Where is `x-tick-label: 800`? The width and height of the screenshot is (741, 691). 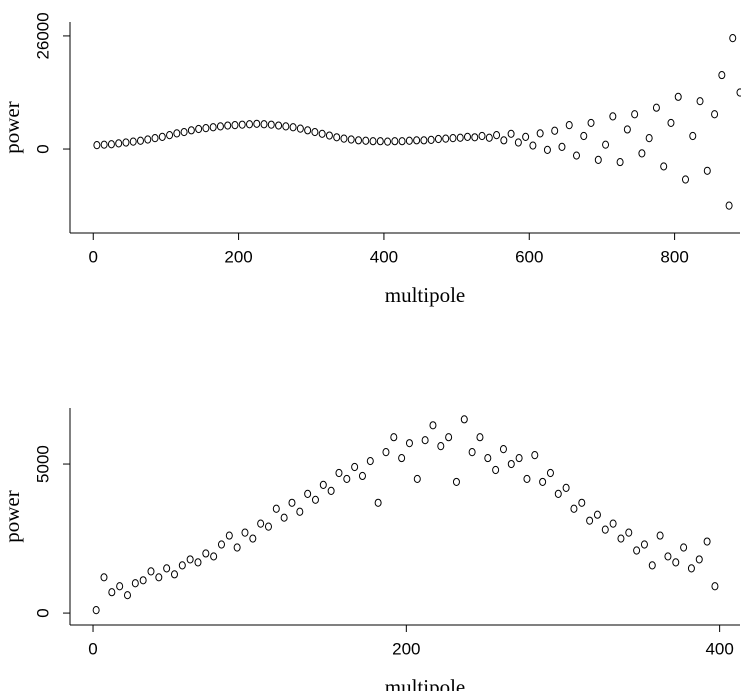
x-tick-label: 800 is located at coordinates (674, 256).